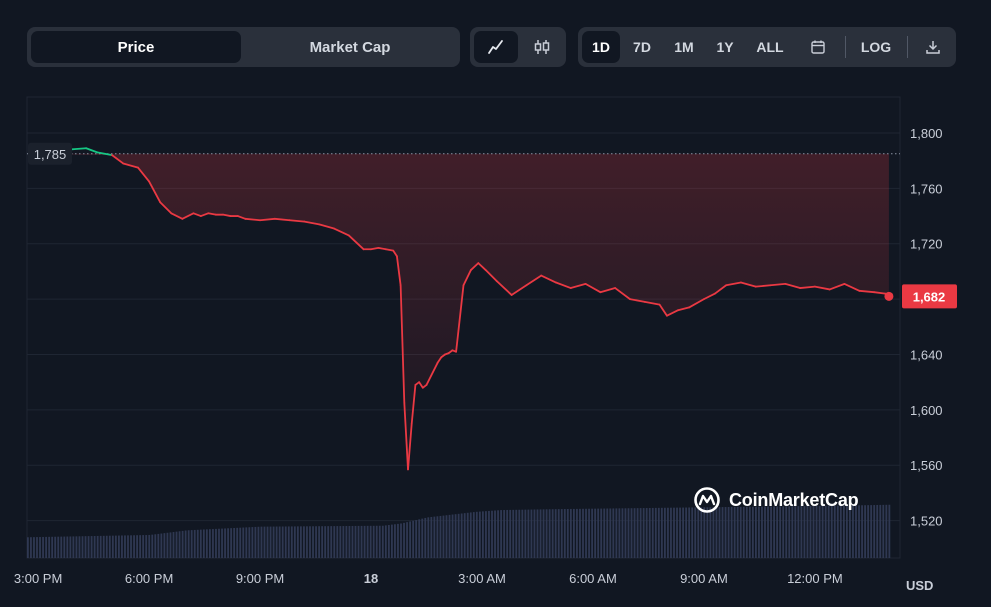  What do you see at coordinates (642, 47) in the screenshot?
I see `range-7d-button: 7D` at bounding box center [642, 47].